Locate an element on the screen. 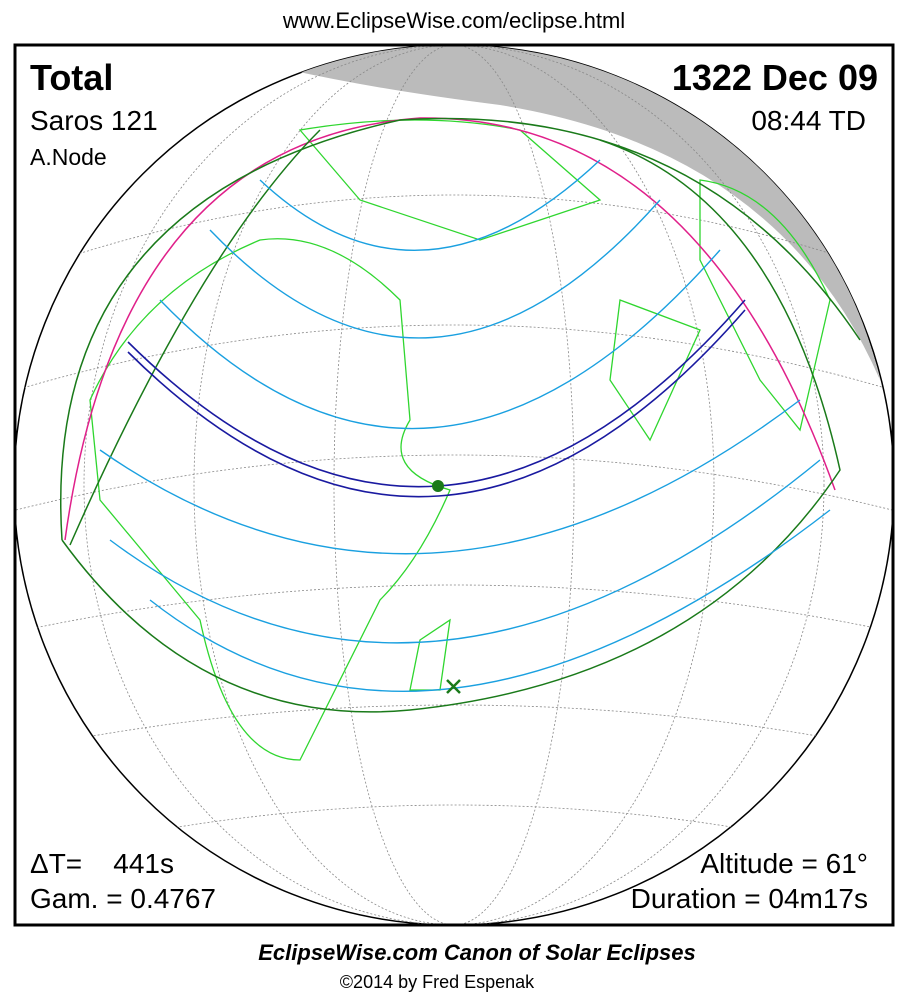 The image size is (908, 1004). altitude: Altitude = 61° is located at coordinates (784, 863).